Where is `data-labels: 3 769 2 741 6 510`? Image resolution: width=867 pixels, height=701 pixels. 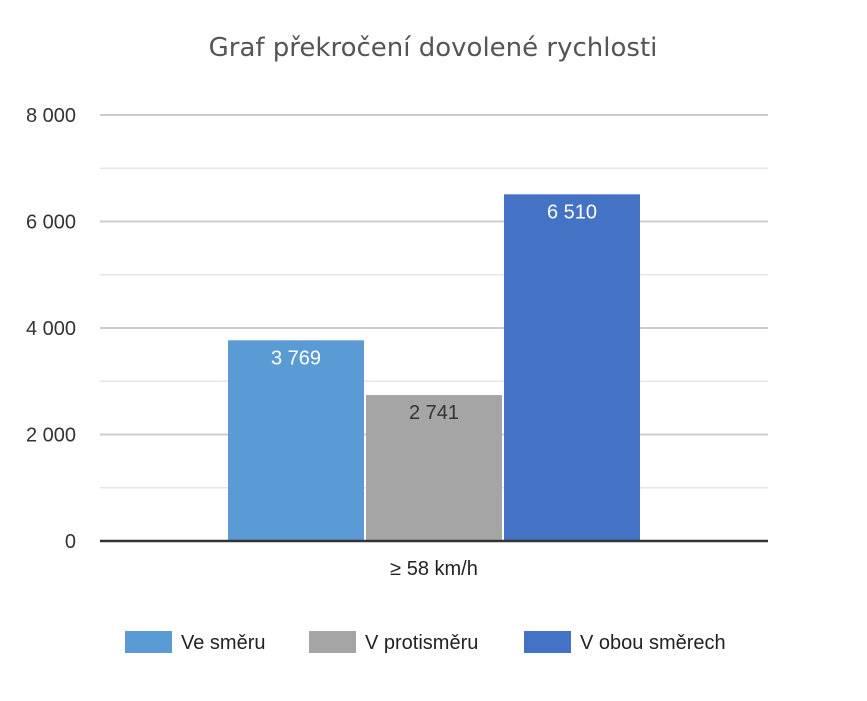 data-labels: 3 769 2 741 6 510 is located at coordinates (434, 312).